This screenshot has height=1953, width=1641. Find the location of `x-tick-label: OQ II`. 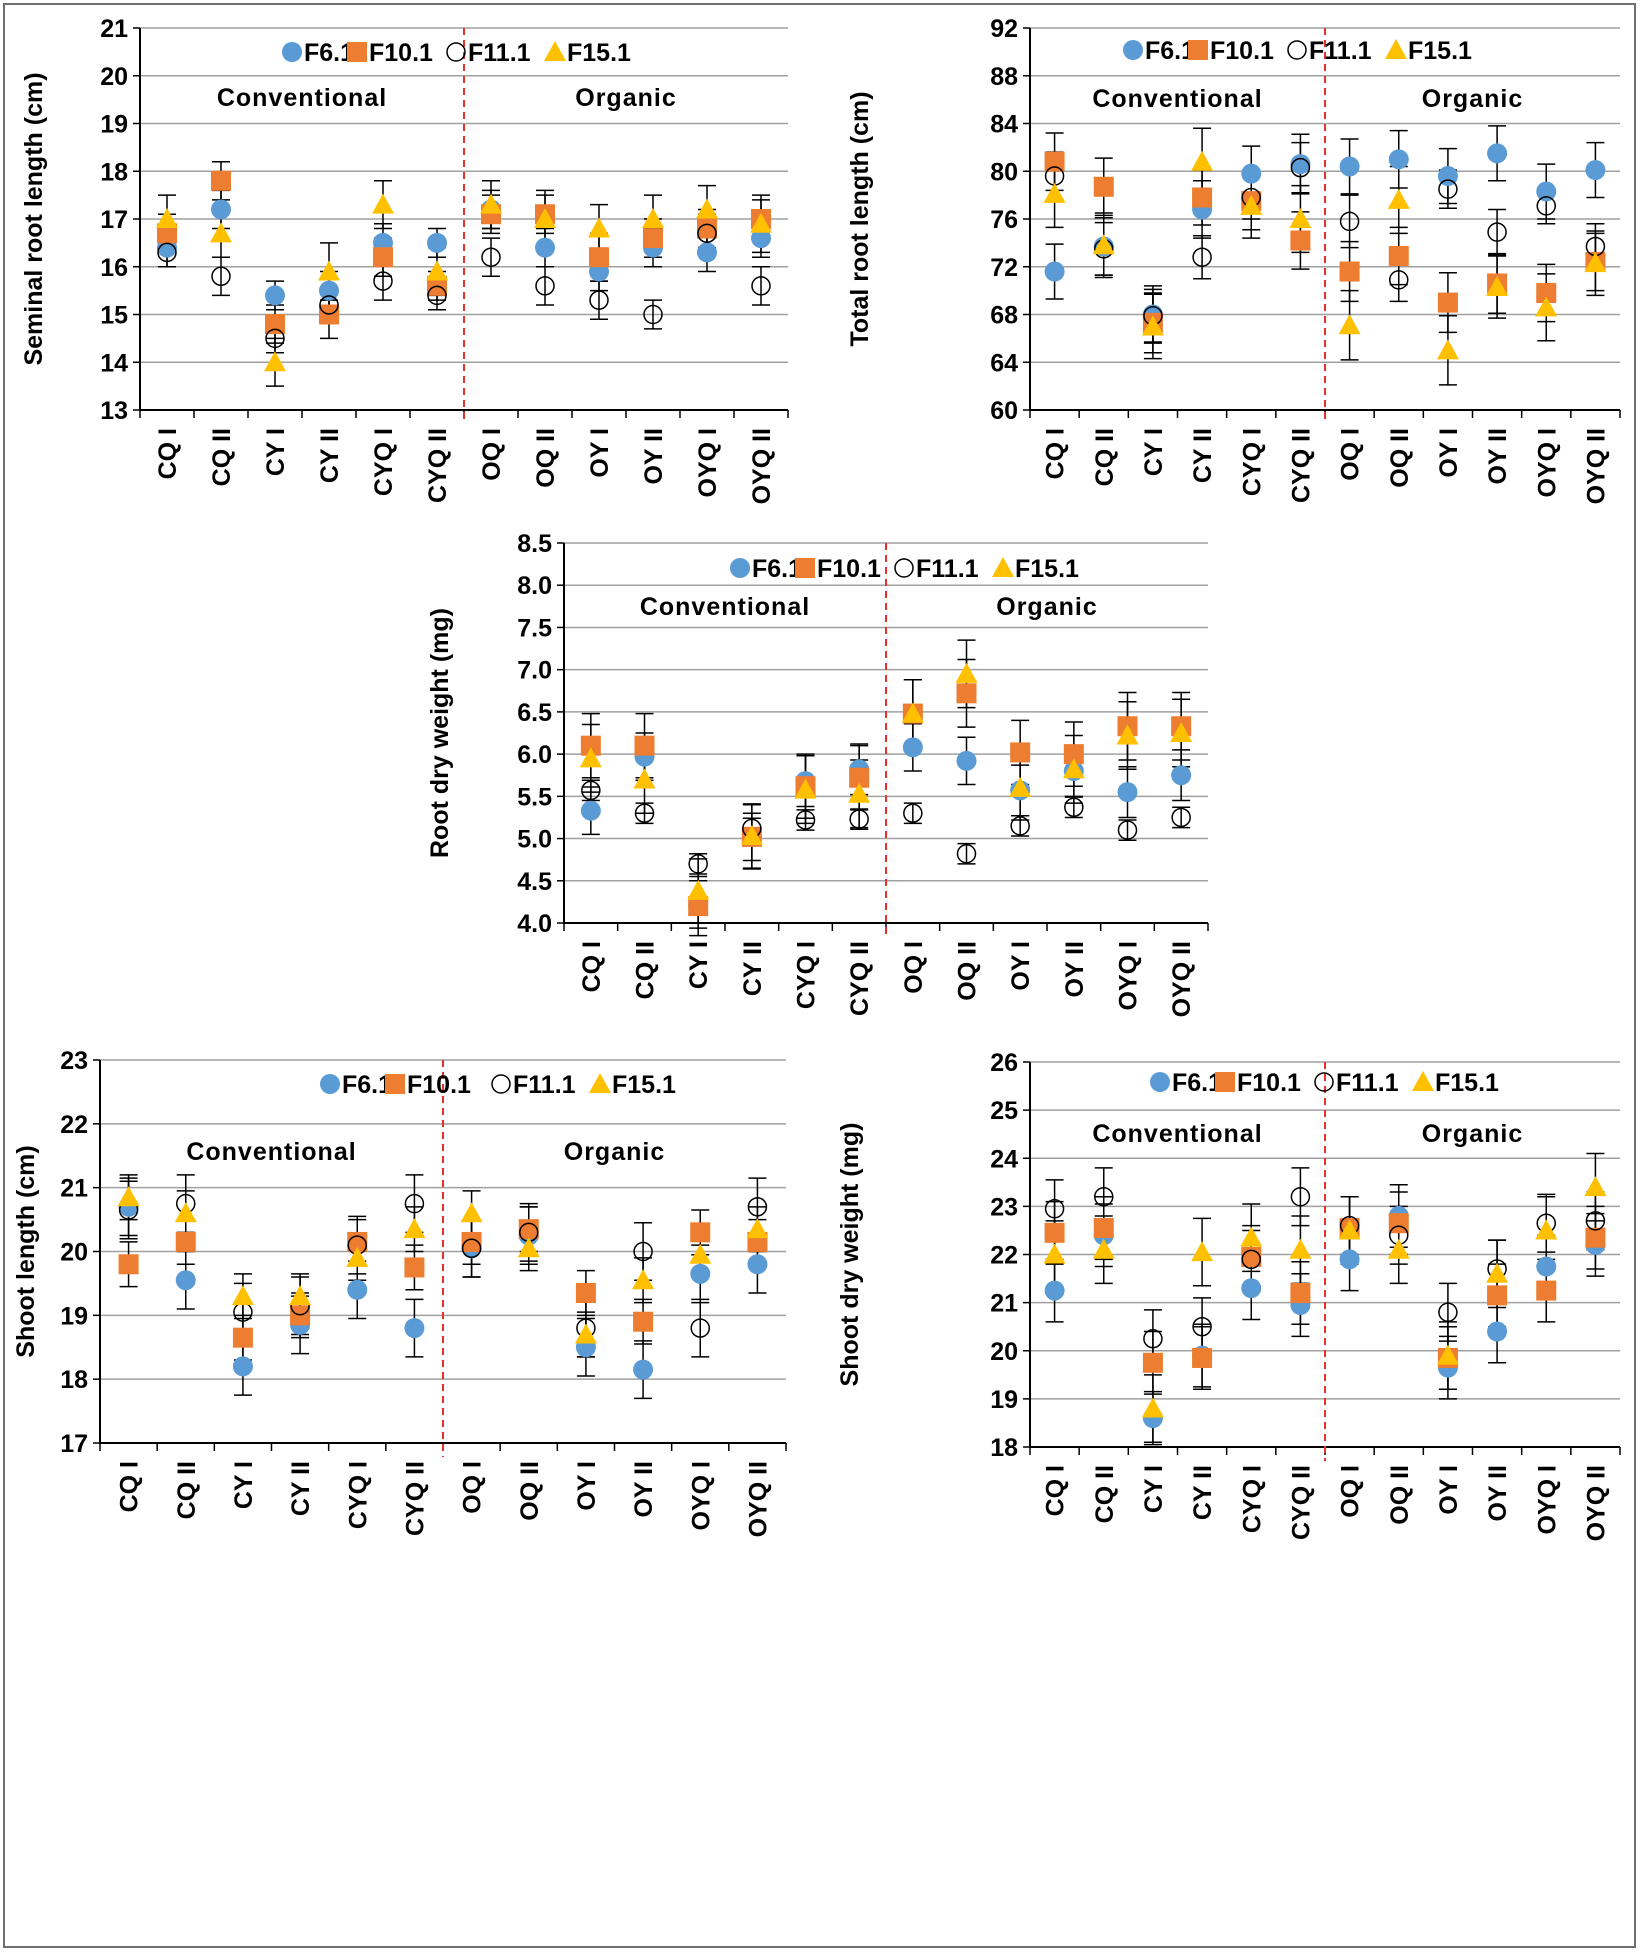

x-tick-label: OQ II is located at coordinates (968, 971).